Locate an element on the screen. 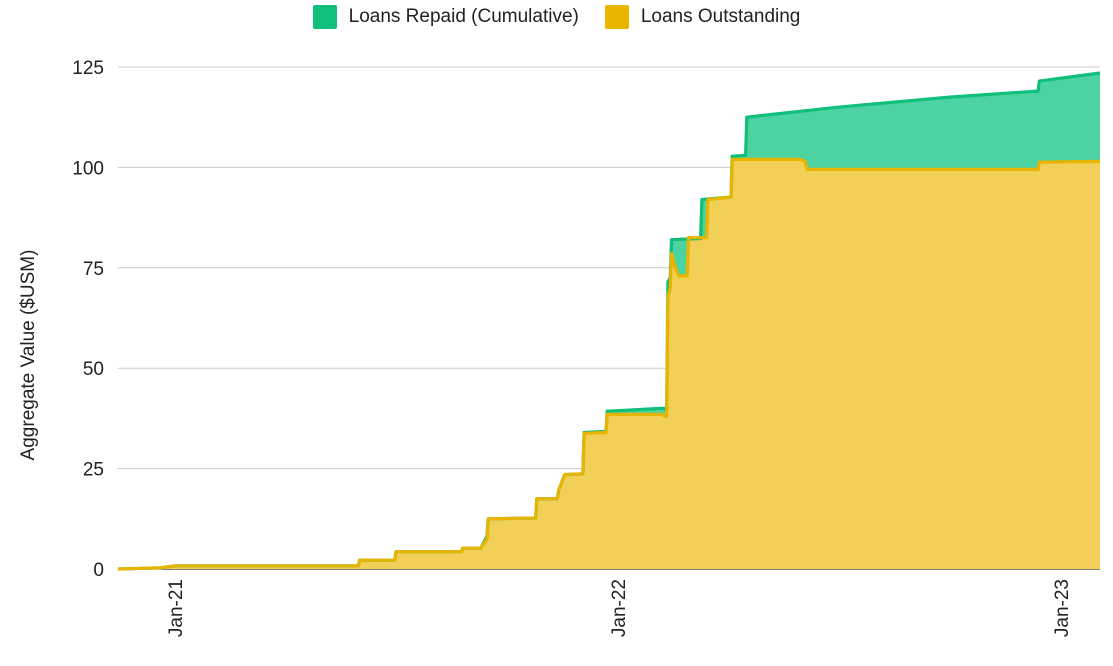 The height and width of the screenshot is (666, 1113). legend-item-repaid: Loans Repaid (Cumulative) is located at coordinates (445, 17).